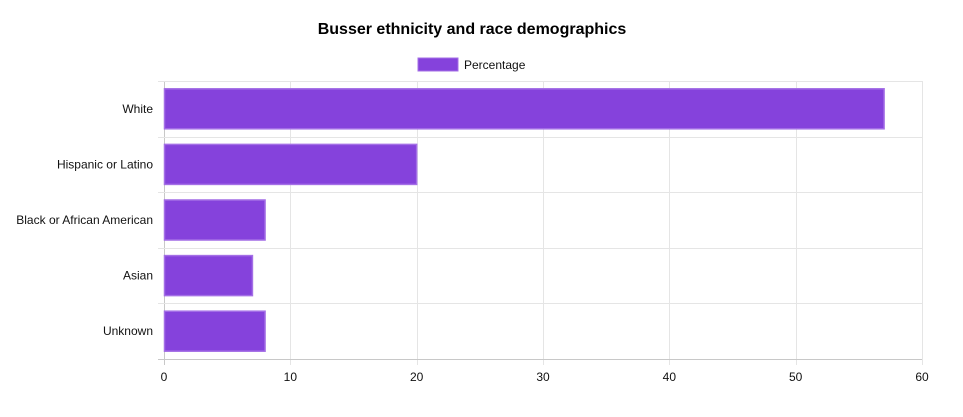  What do you see at coordinates (472, 29) in the screenshot?
I see `chart-title: Busser ethnicity and race demographics` at bounding box center [472, 29].